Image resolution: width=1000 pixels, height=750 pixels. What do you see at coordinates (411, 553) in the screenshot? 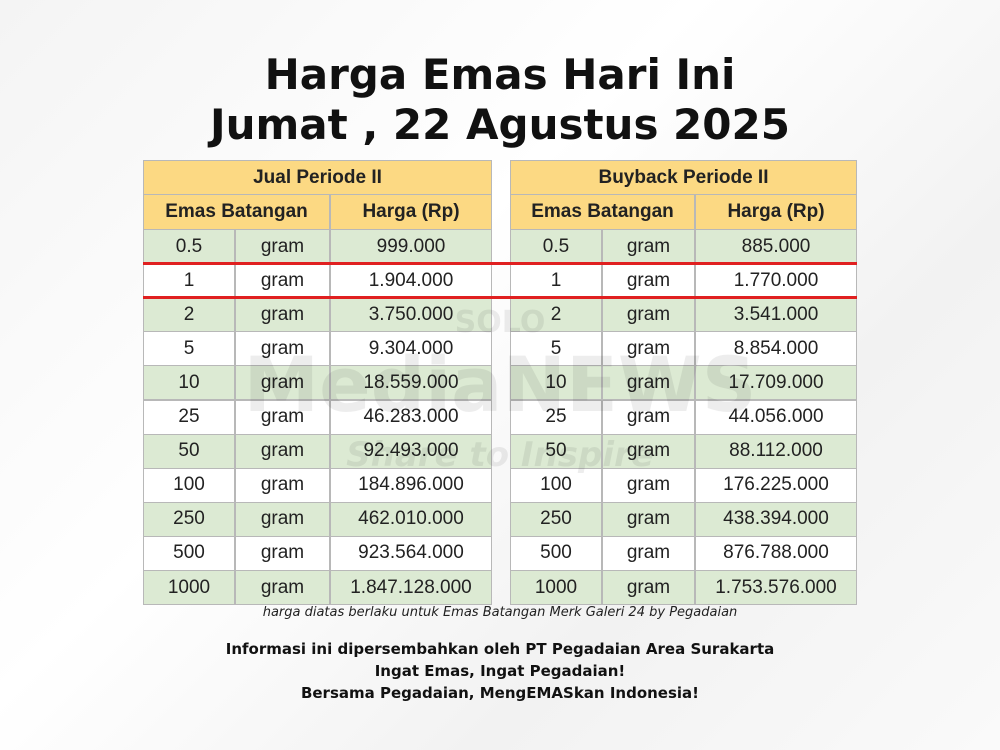
I see `price: 923.564.000` at bounding box center [411, 553].